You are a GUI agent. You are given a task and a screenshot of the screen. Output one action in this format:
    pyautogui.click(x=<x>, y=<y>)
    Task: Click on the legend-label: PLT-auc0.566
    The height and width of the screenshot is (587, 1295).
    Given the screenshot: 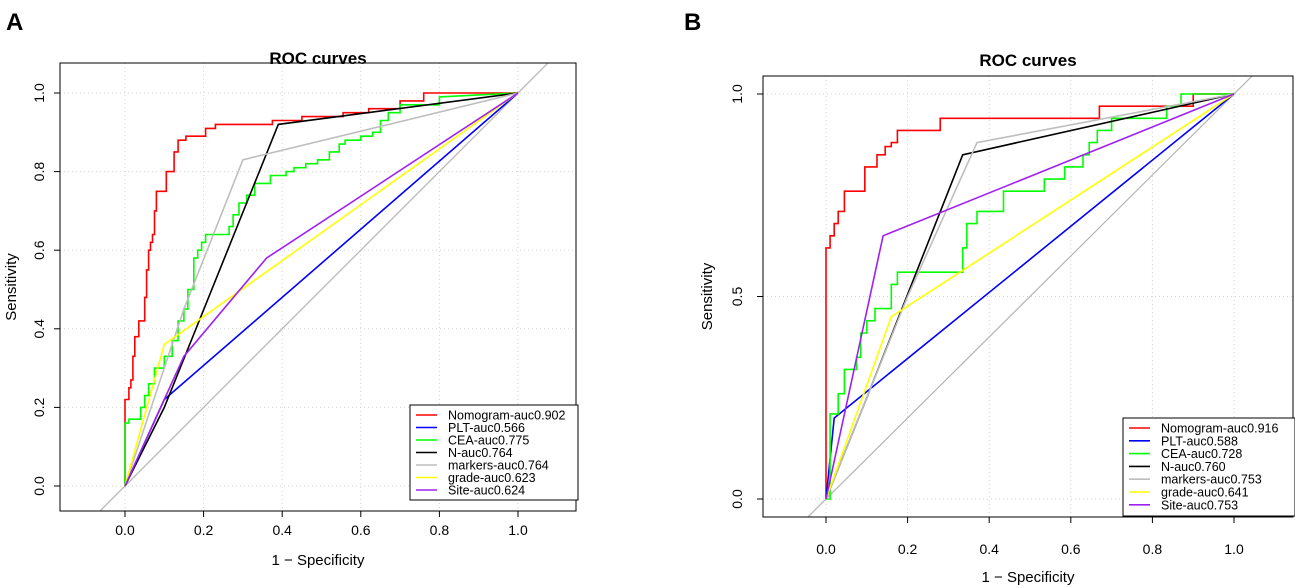 What is the action you would take?
    pyautogui.click(x=486, y=428)
    